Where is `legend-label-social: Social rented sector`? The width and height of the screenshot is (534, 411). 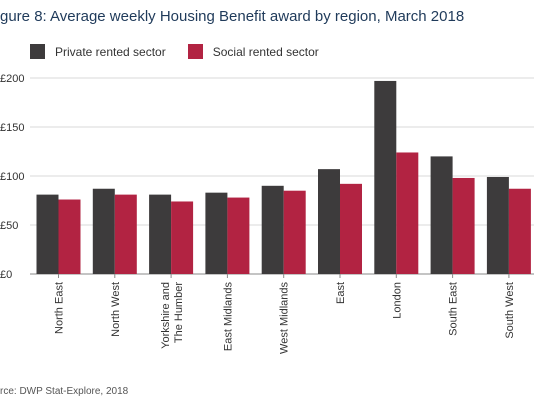
legend-label-social: Social rented sector is located at coordinates (265, 51).